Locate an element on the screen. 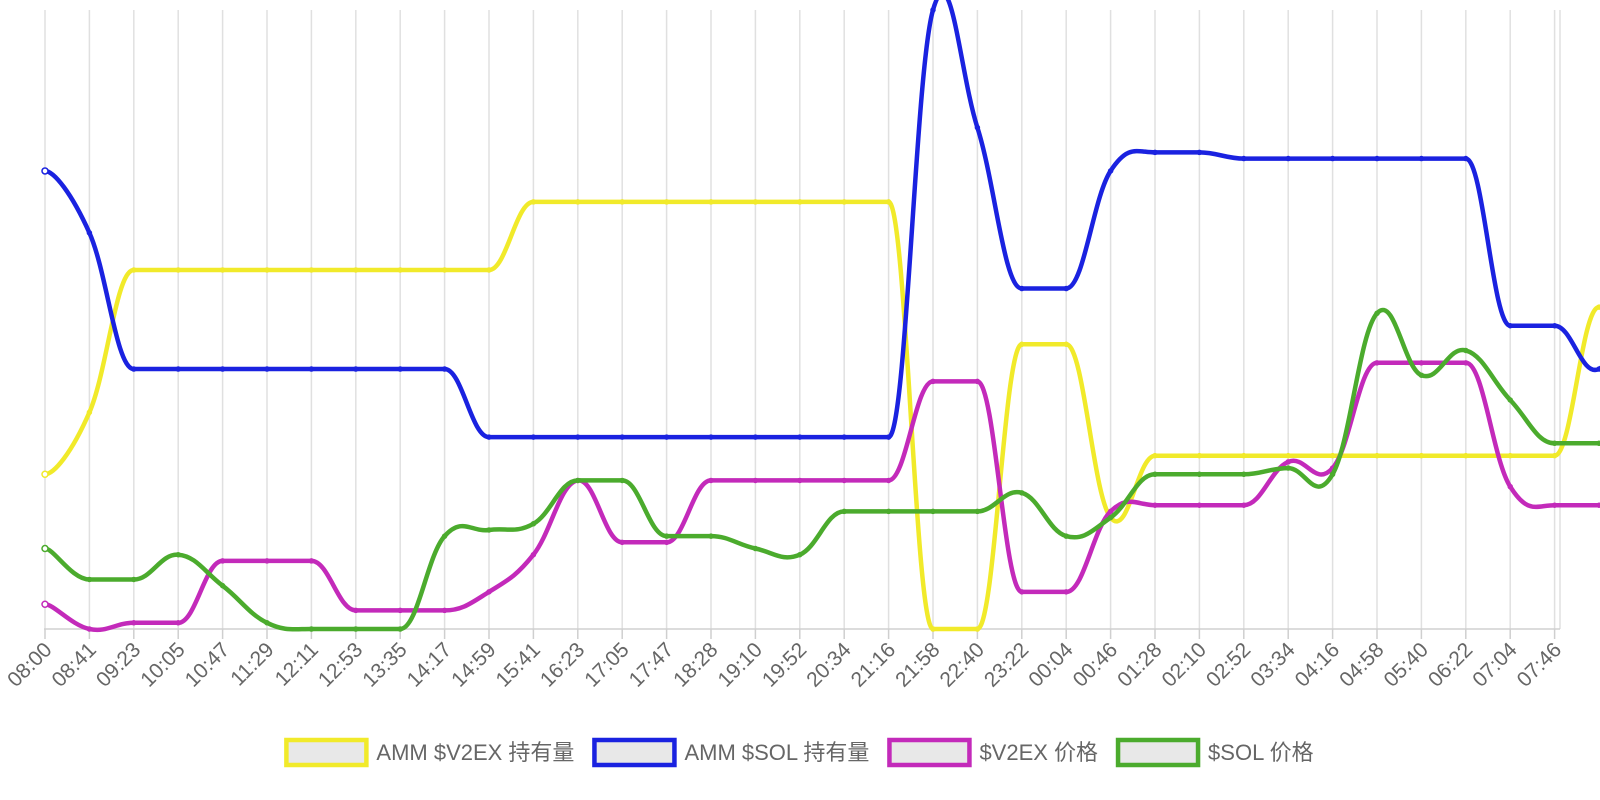  x-tick-label: 21:16 is located at coordinates (873, 664).